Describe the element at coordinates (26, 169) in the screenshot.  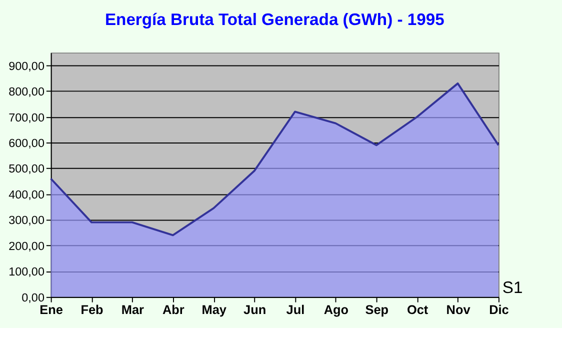
I see `y-tick-label: 500,00` at that location.